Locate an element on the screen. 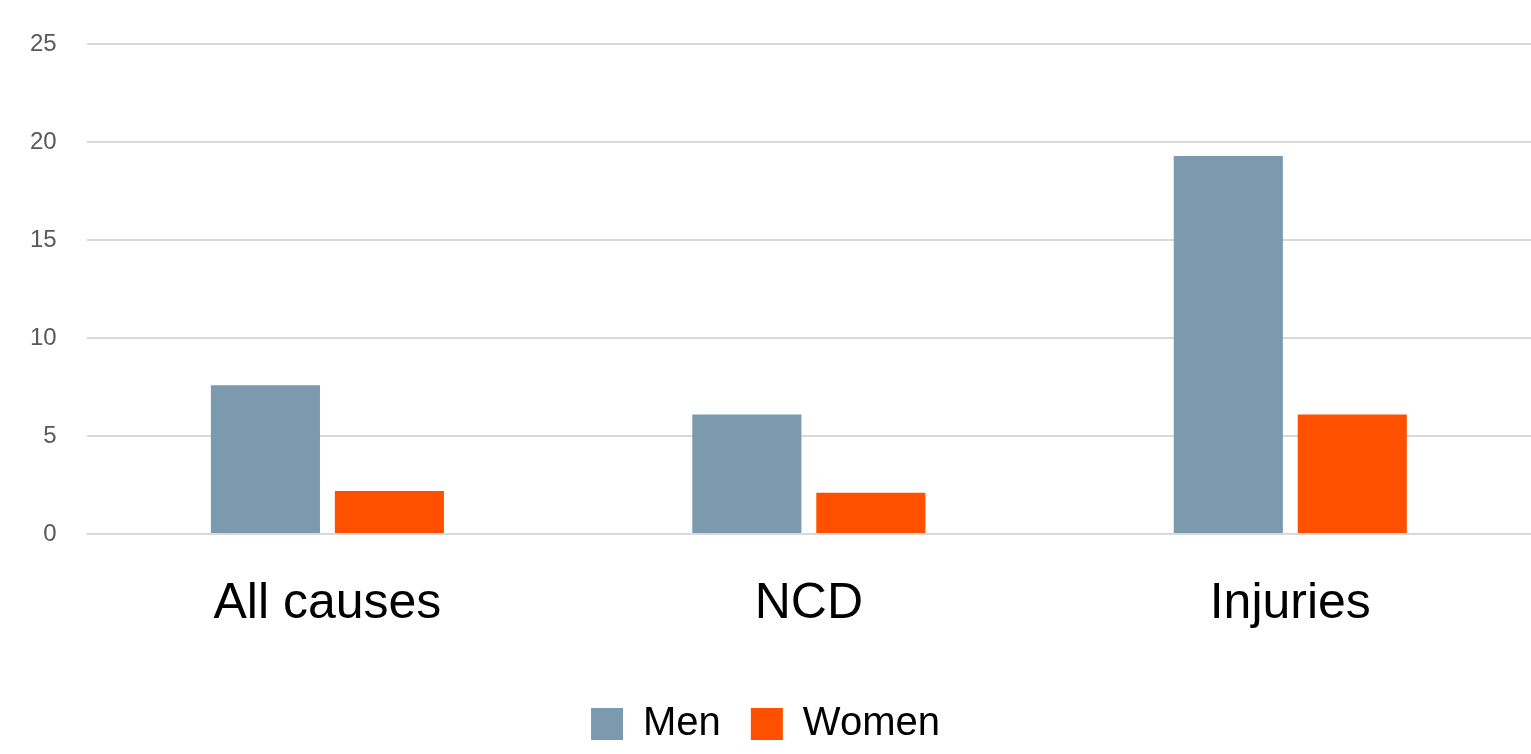 This screenshot has height=754, width=1531. y-tick-label: 15 is located at coordinates (43, 238).